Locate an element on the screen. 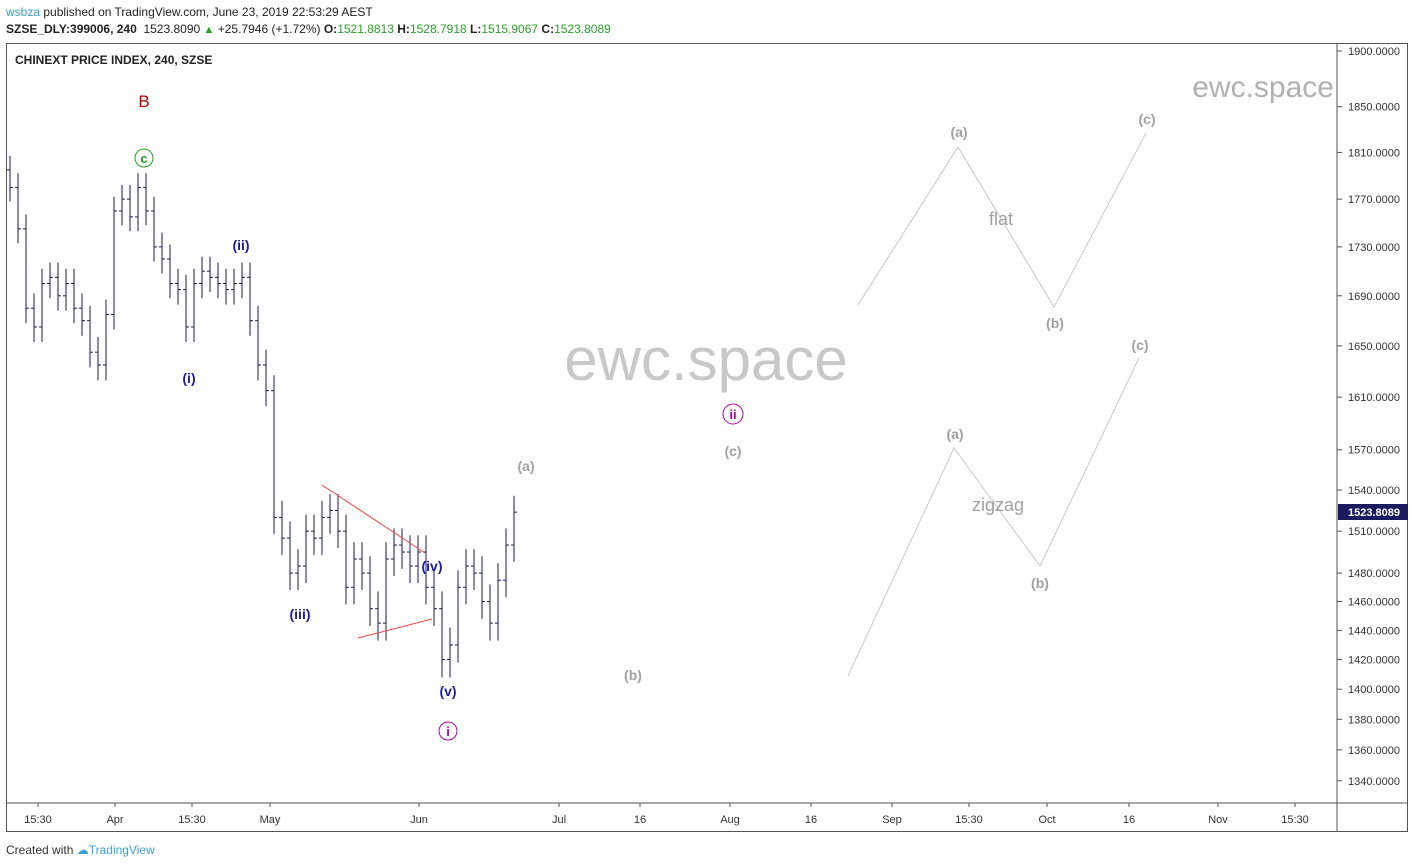 This screenshot has width=1414, height=868. username-link: wsbza is located at coordinates (23, 12).